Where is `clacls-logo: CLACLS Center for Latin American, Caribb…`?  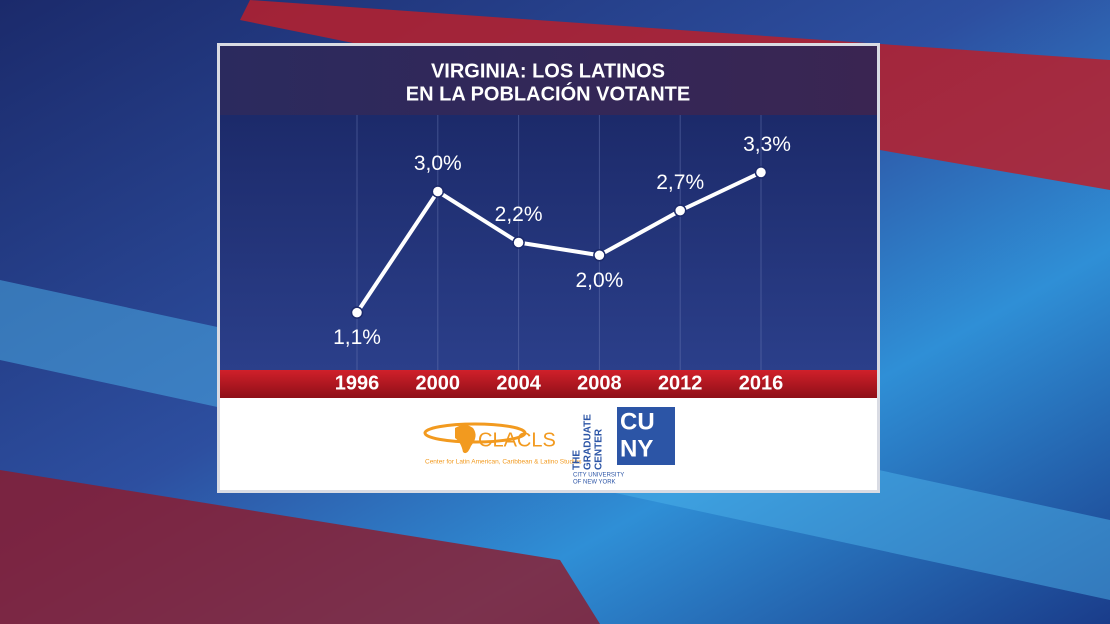 clacls-logo: CLACLS Center for Latin American, Caribb… is located at coordinates (502, 444).